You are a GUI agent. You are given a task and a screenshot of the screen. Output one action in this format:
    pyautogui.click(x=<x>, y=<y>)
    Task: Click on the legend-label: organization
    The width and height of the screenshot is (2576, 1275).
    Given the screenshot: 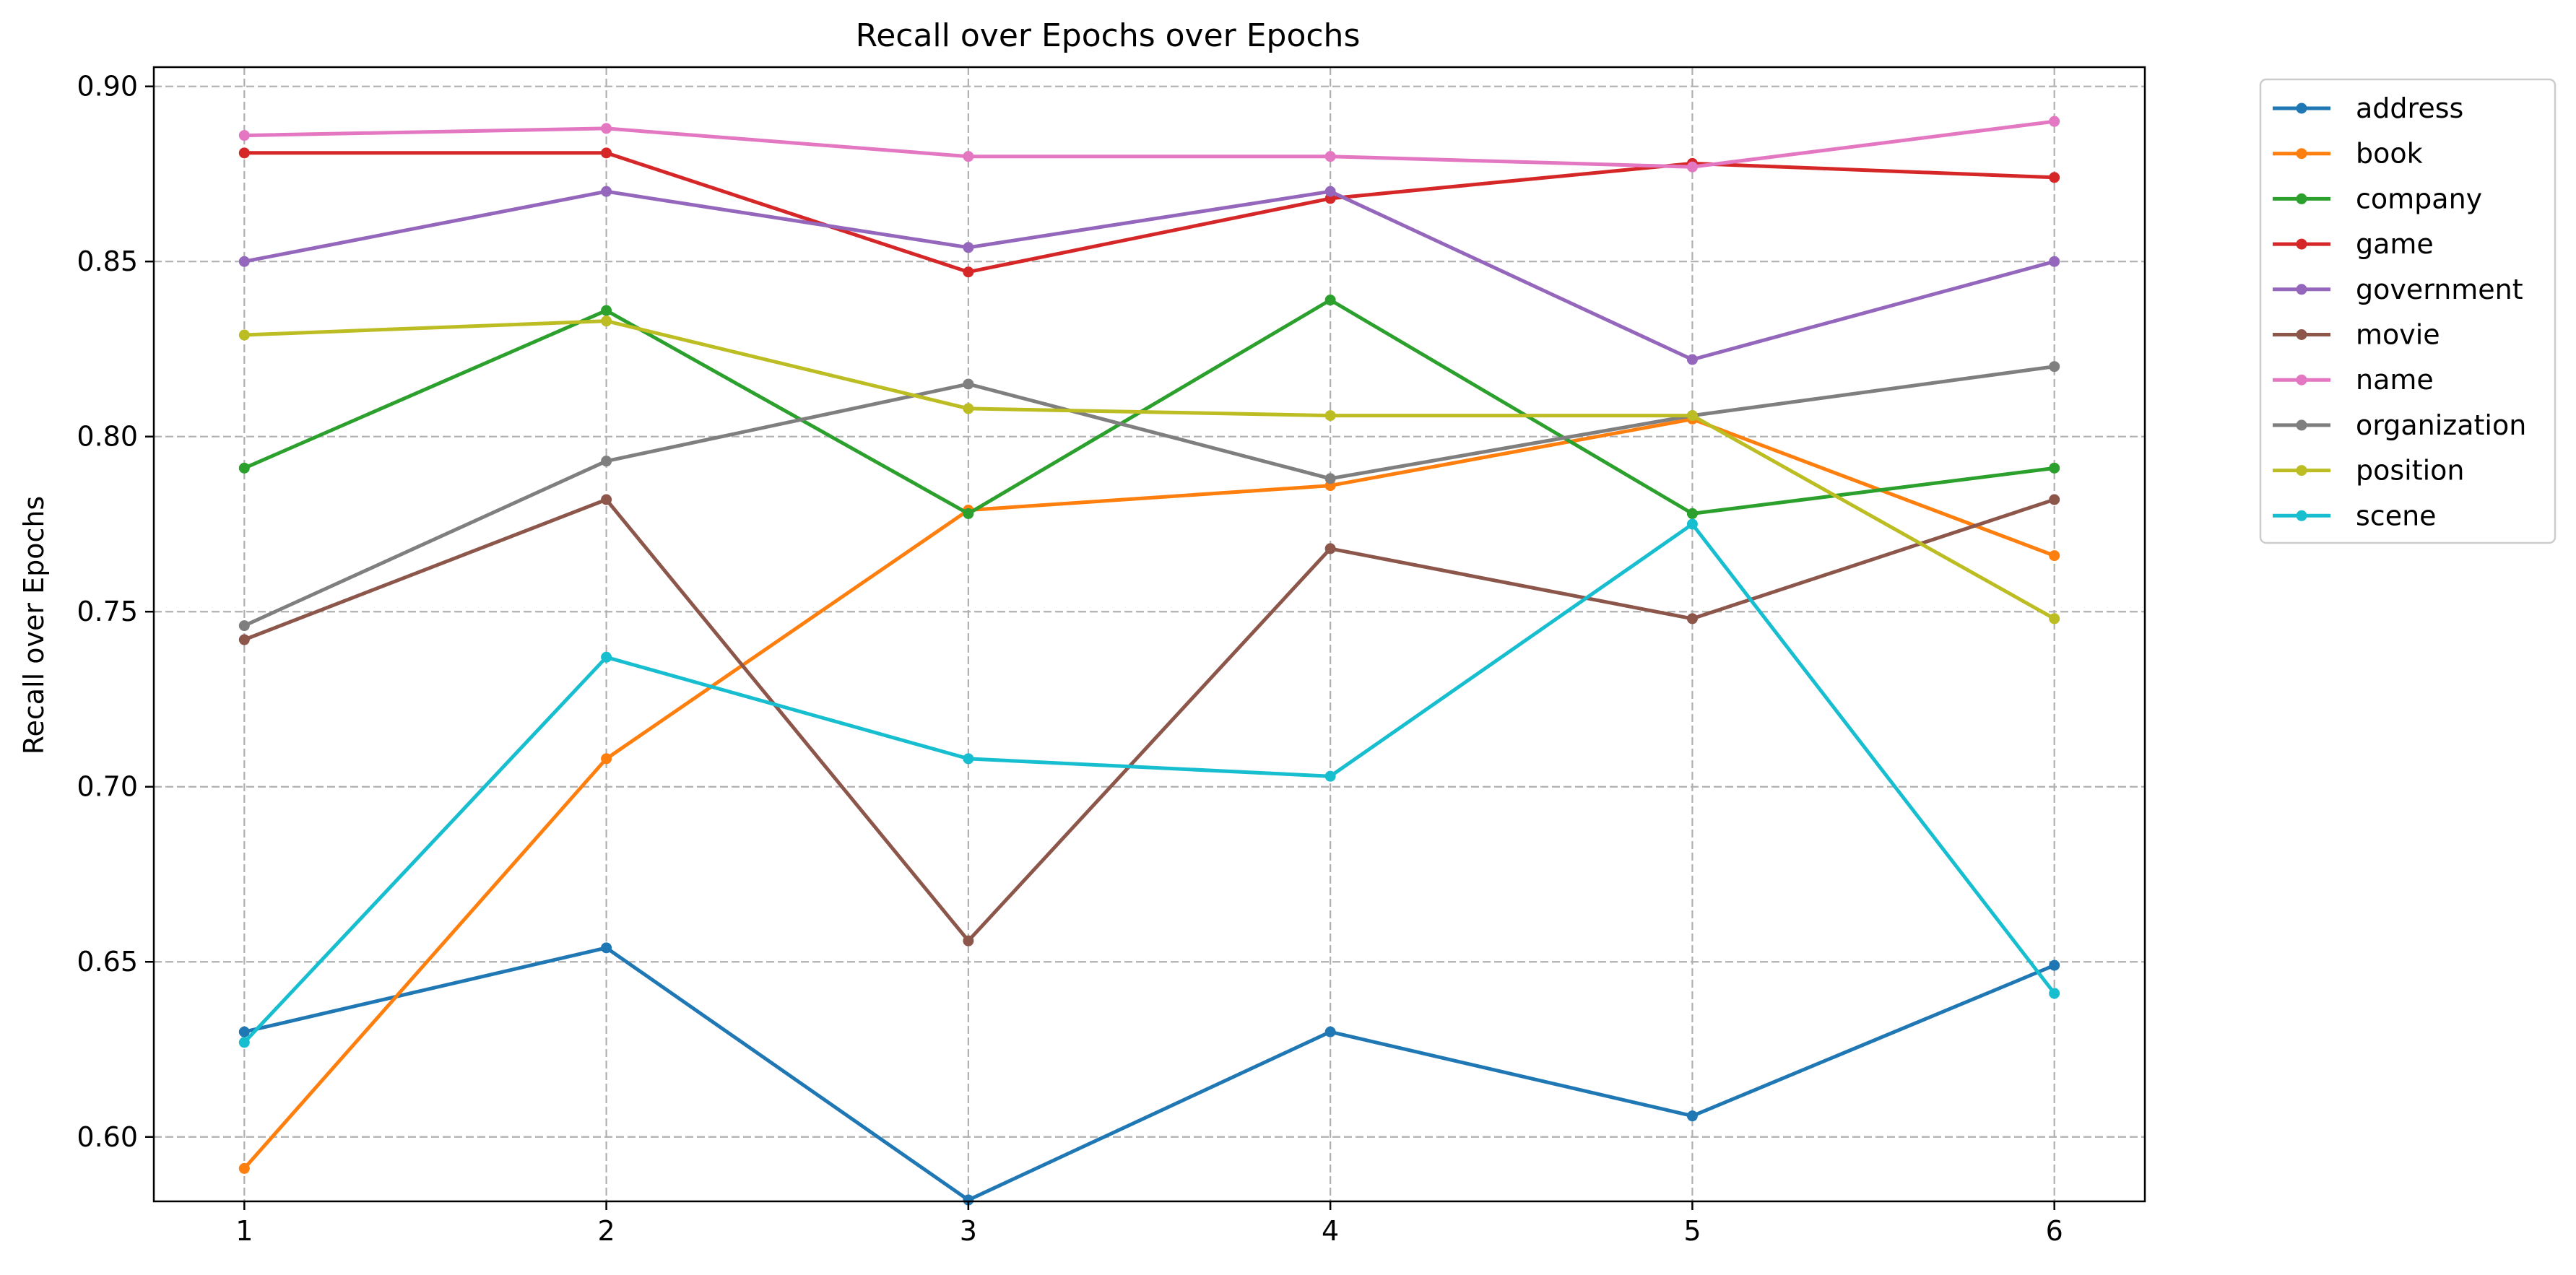 What is the action you would take?
    pyautogui.click(x=2441, y=425)
    